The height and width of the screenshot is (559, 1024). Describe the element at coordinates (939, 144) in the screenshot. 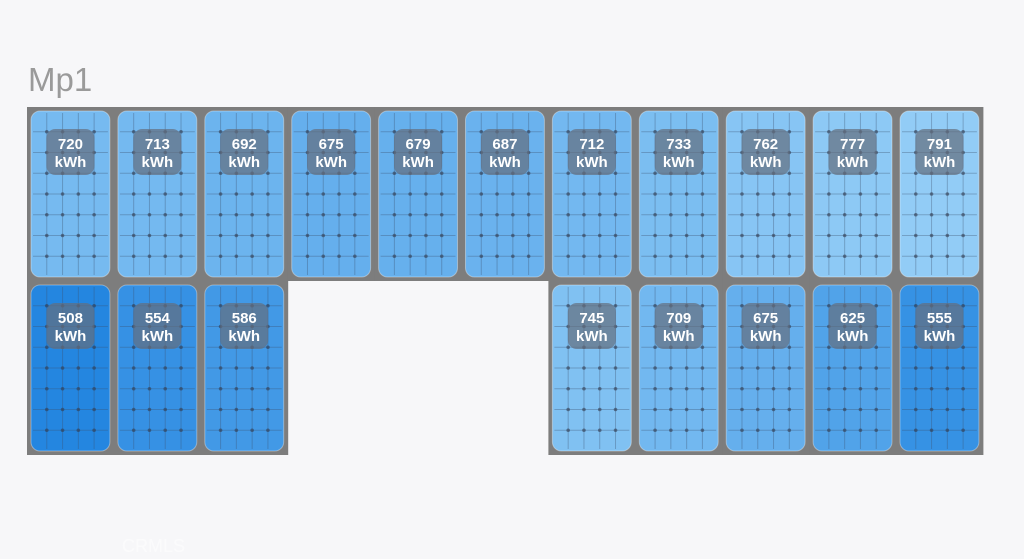

I see `panel-value: 791` at that location.